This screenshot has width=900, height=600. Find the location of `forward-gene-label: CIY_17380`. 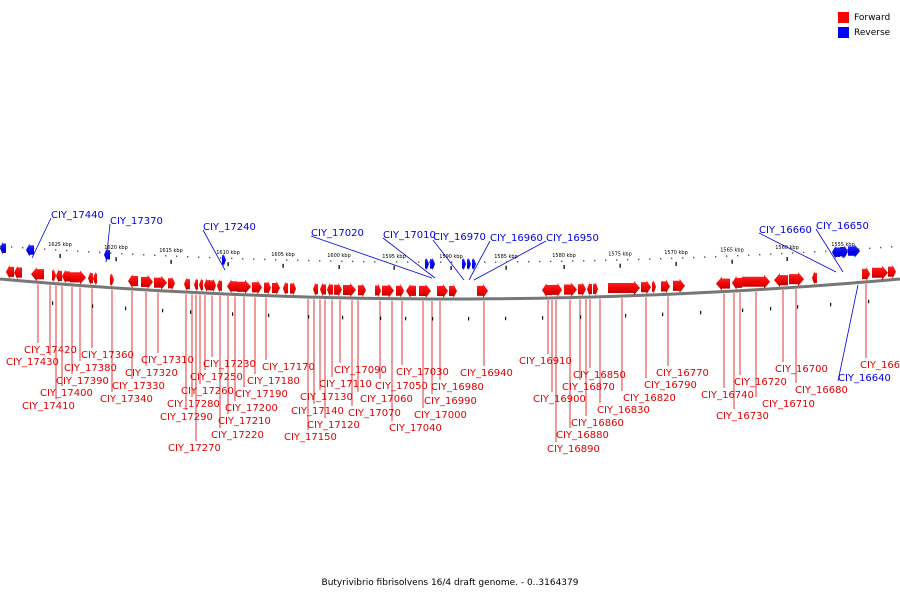

forward-gene-label: CIY_17380 is located at coordinates (90, 368).